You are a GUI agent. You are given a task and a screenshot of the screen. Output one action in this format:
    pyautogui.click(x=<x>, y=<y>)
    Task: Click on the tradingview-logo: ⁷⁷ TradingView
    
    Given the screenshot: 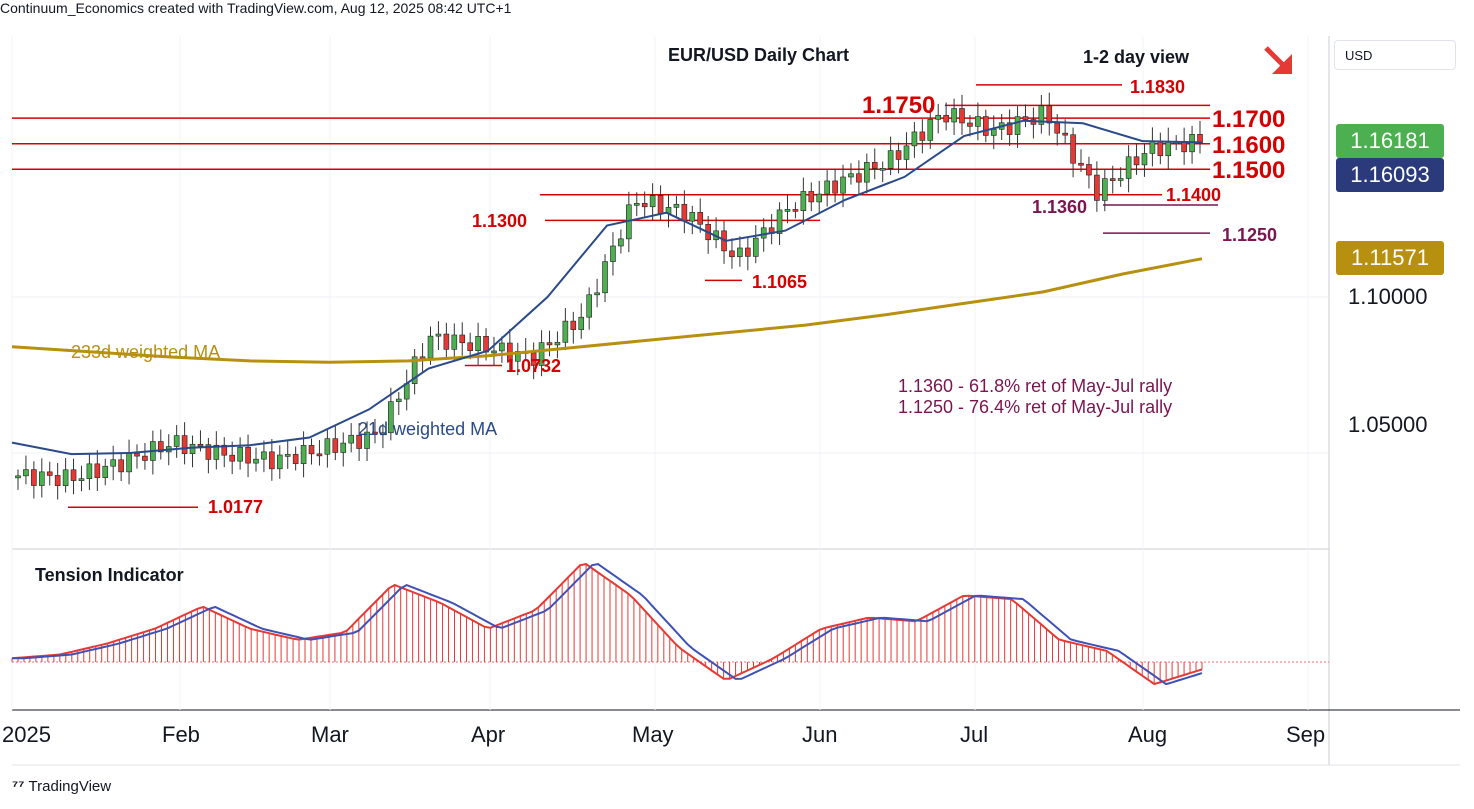 What is the action you would take?
    pyautogui.click(x=61, y=786)
    